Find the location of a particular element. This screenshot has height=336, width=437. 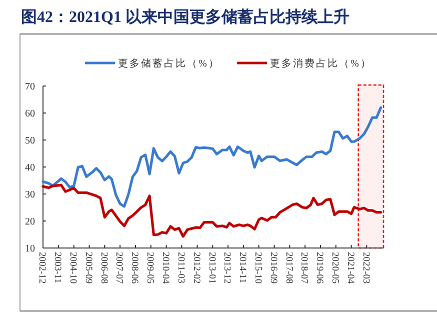

legend-label: 更多储蓄占比（%） is located at coordinates (169, 64).